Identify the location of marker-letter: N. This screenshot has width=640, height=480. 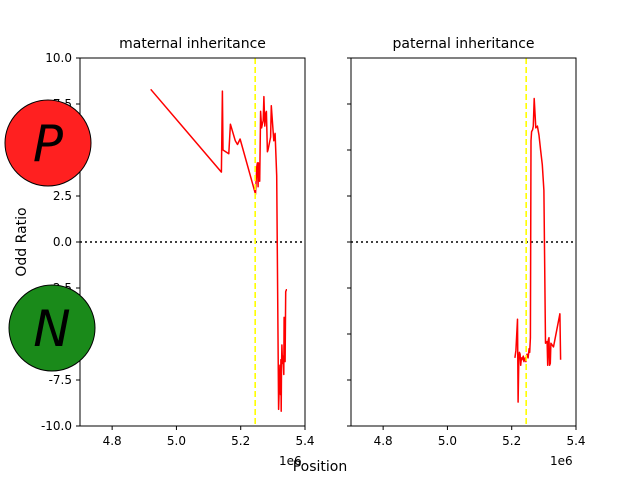
(51, 329).